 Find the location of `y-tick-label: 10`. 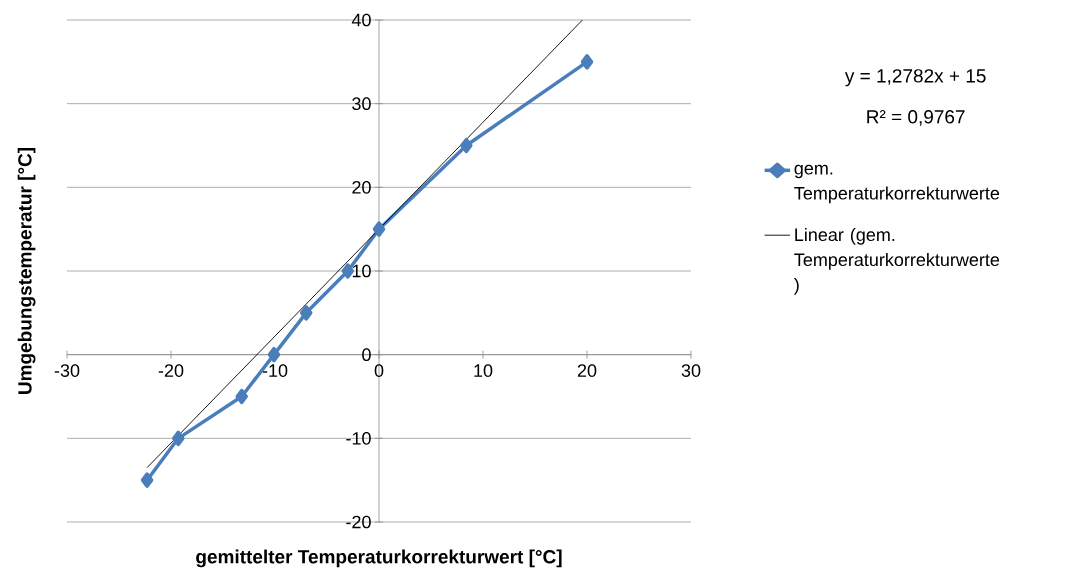

y-tick-label: 10 is located at coordinates (361, 271).